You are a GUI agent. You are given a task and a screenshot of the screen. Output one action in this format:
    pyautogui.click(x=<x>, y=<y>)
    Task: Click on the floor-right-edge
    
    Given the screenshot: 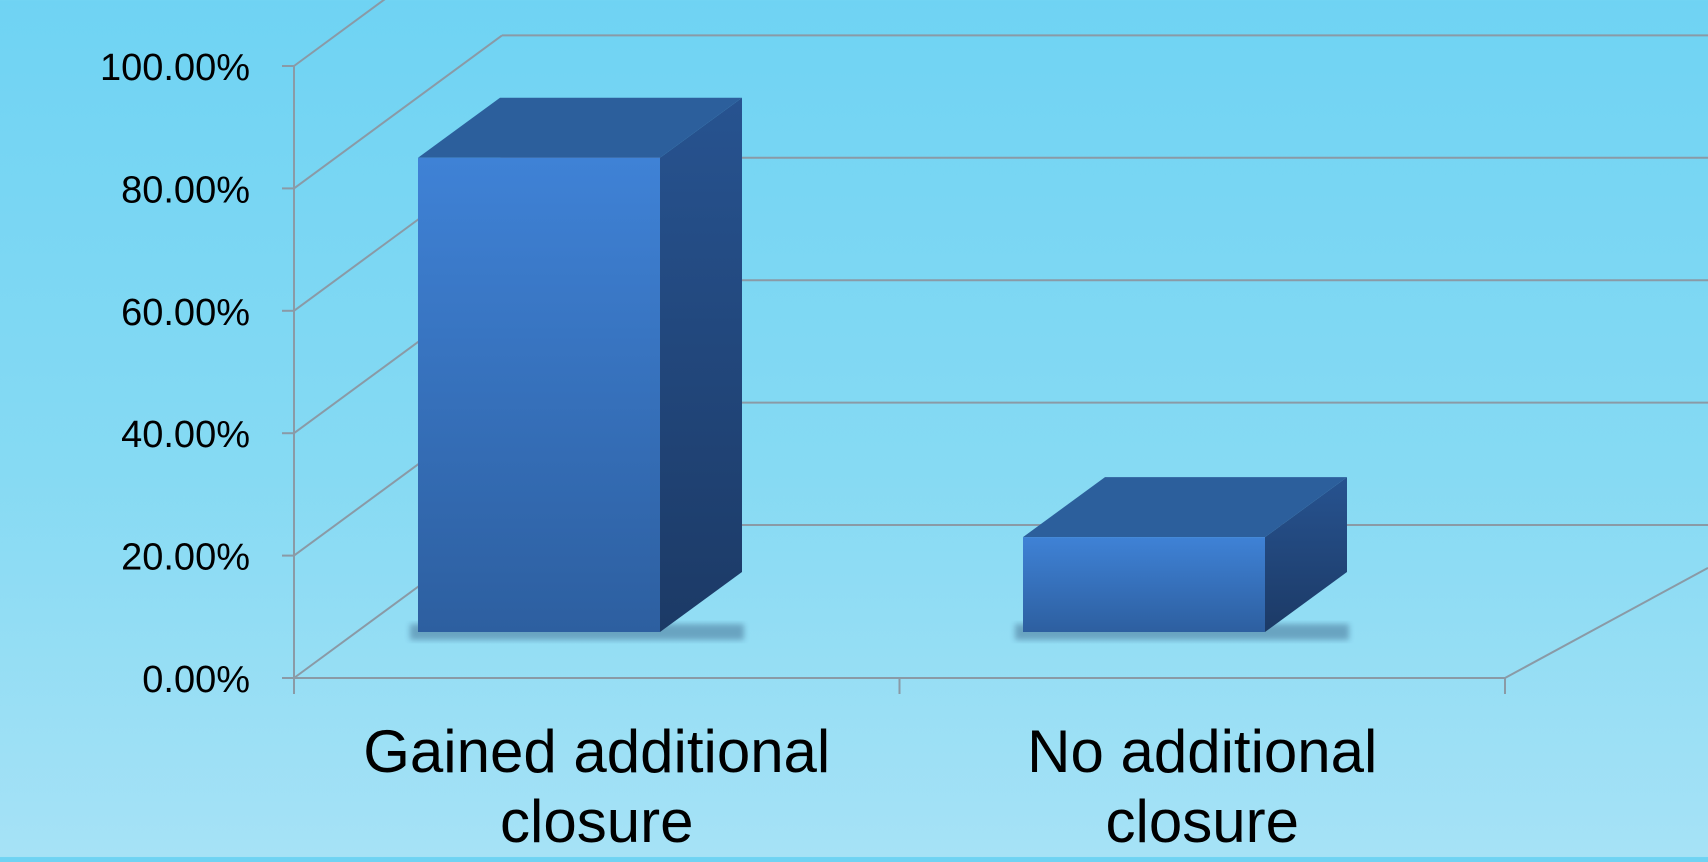 What is the action you would take?
    pyautogui.click(x=1606, y=622)
    